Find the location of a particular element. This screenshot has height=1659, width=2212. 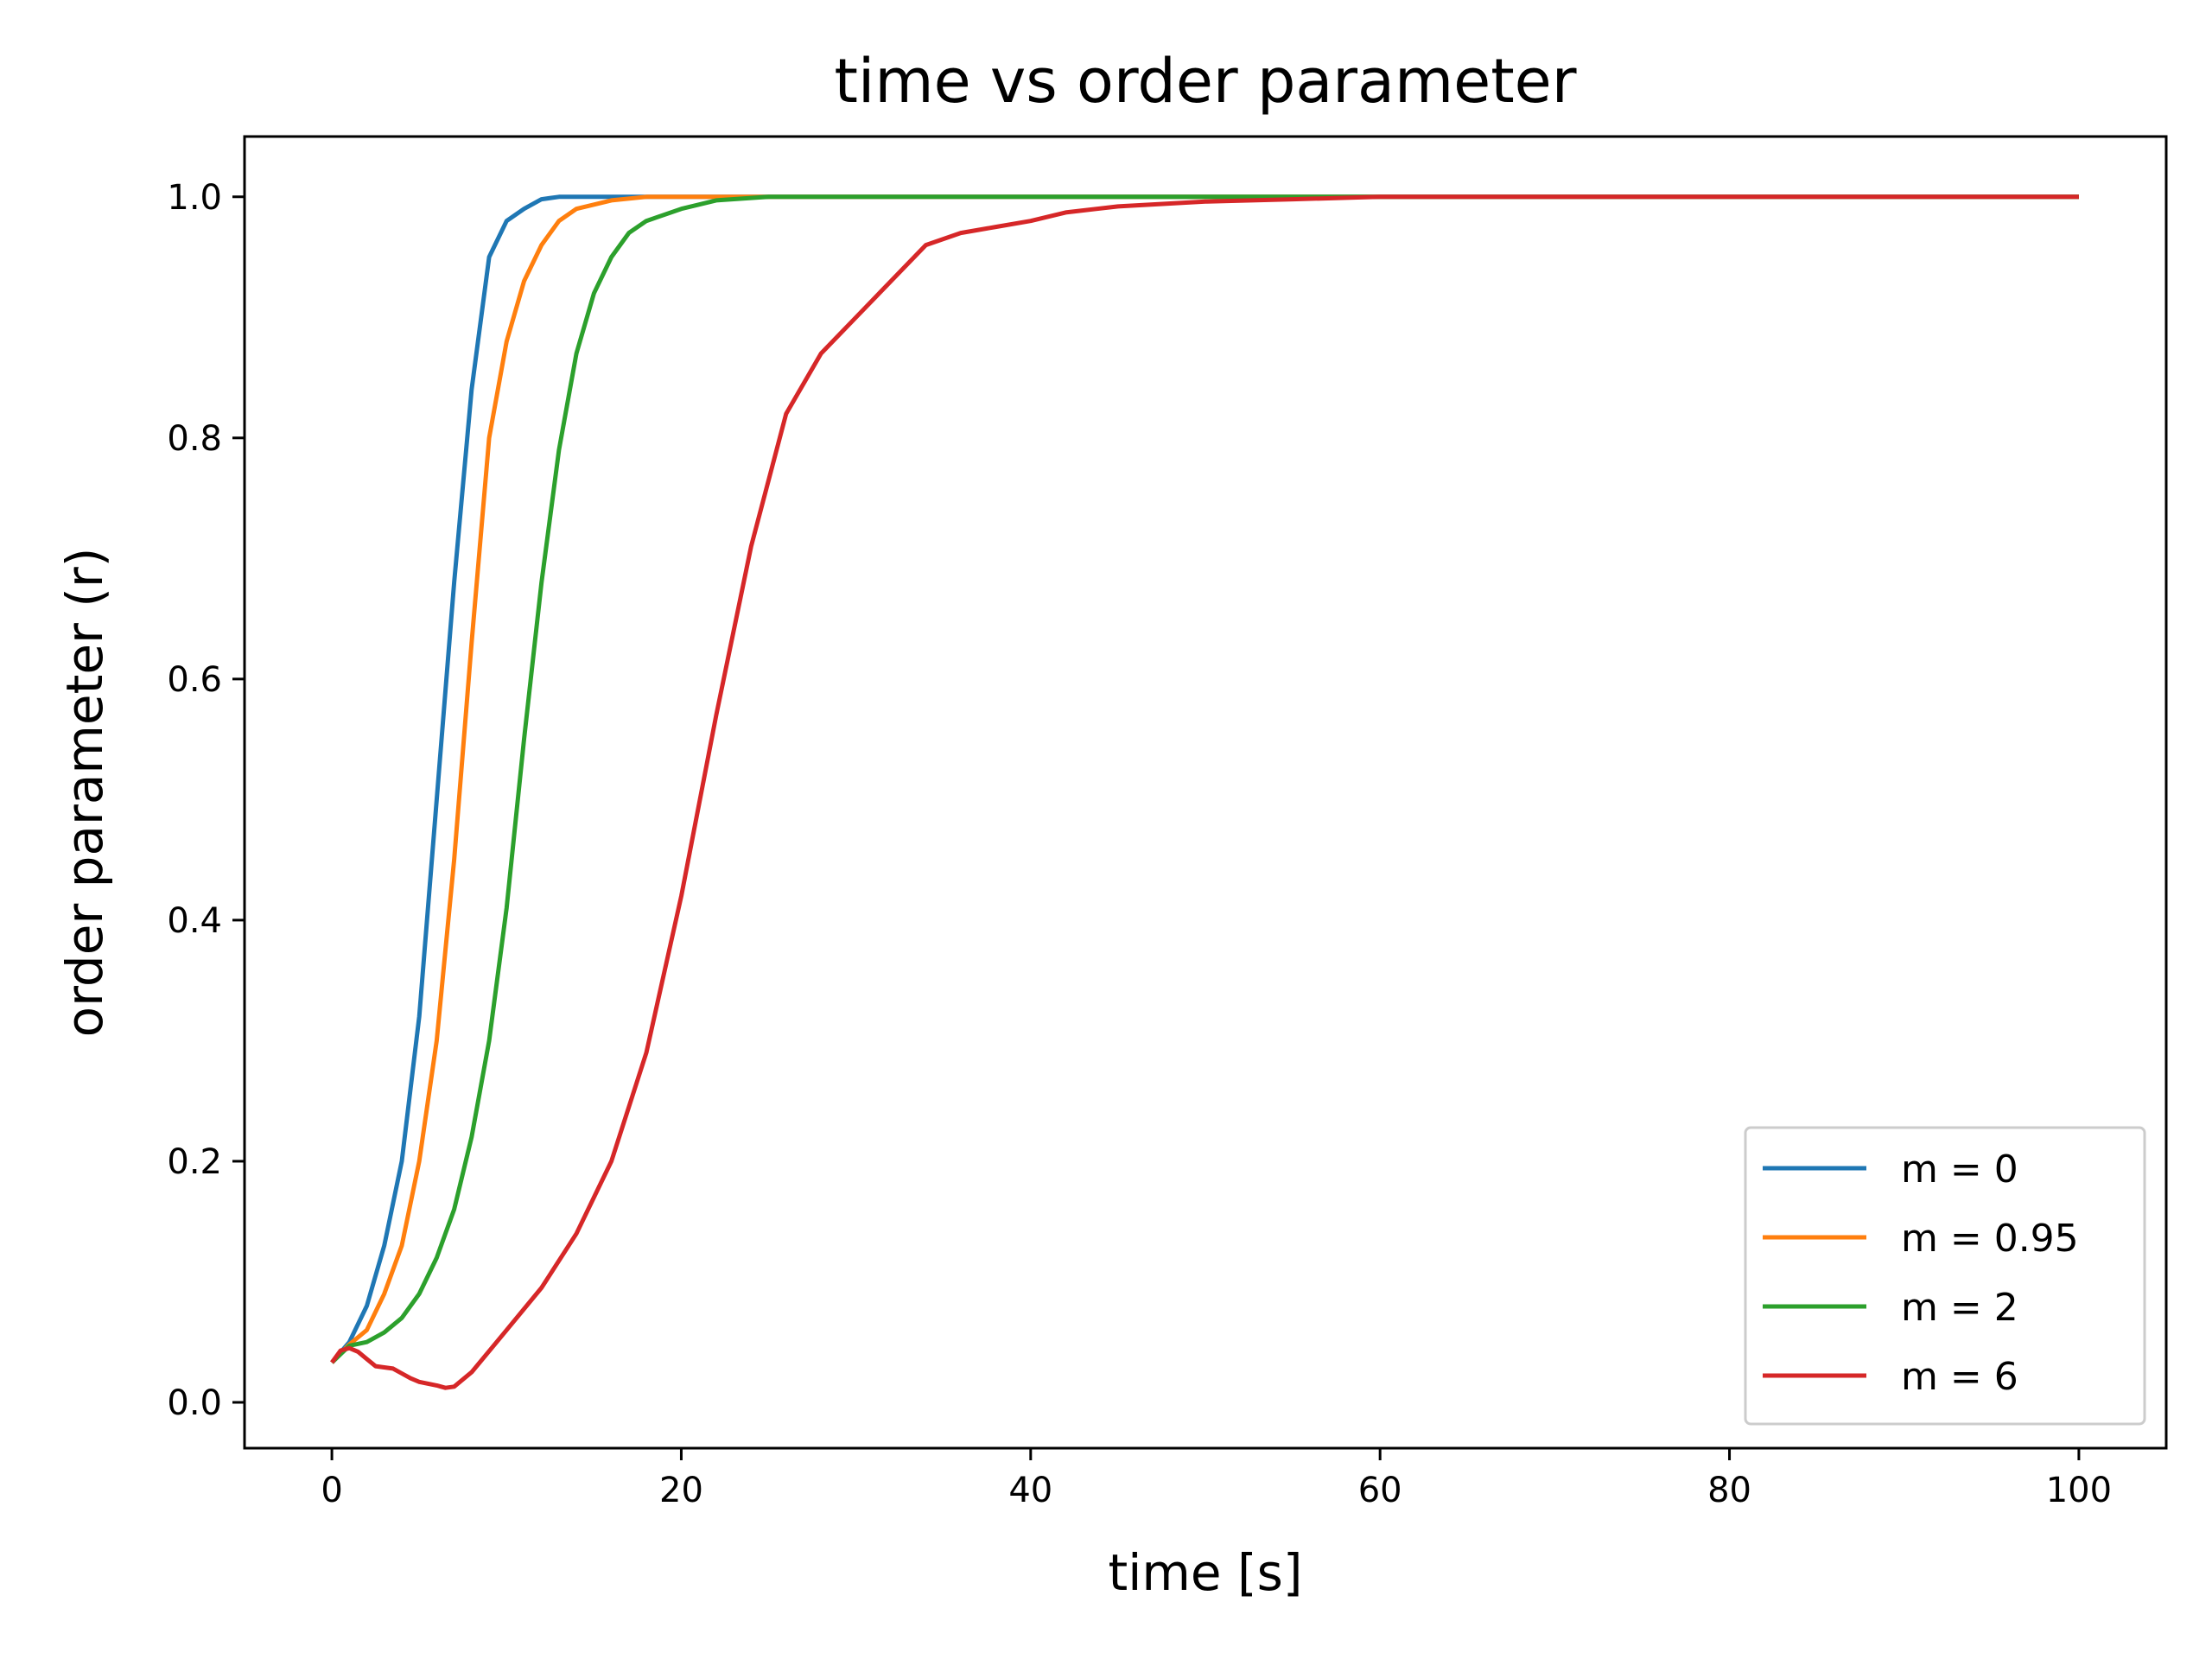

legend-label: m = 0 is located at coordinates (1959, 1169).